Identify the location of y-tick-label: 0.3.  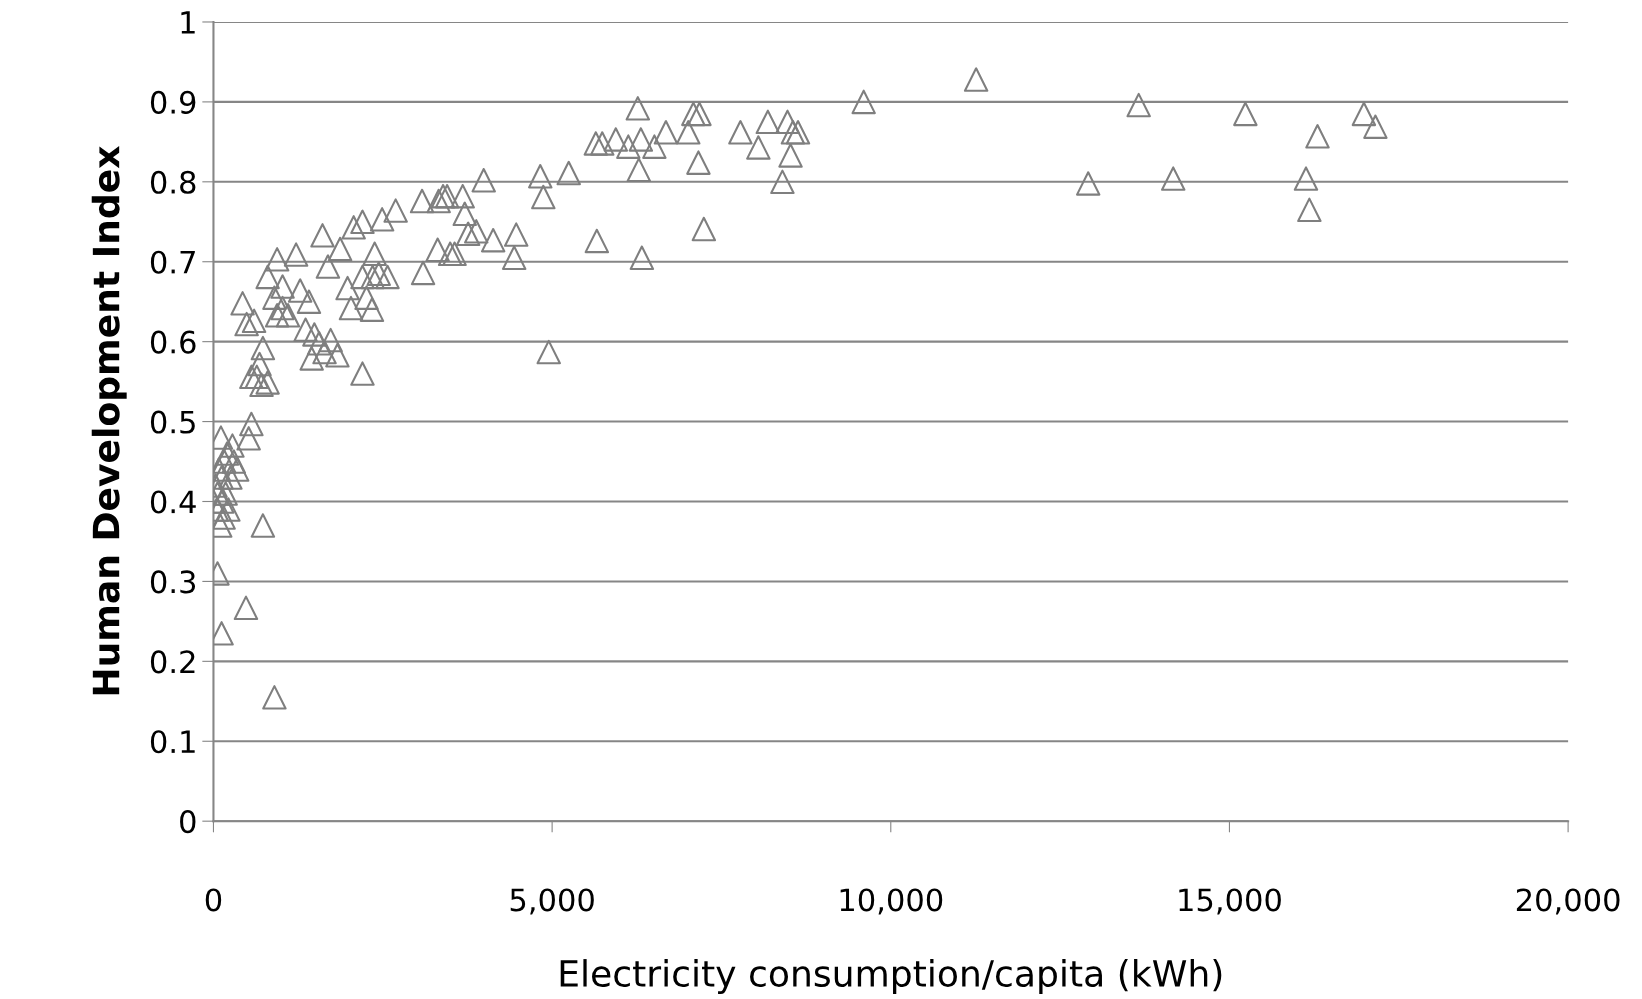
(173, 582).